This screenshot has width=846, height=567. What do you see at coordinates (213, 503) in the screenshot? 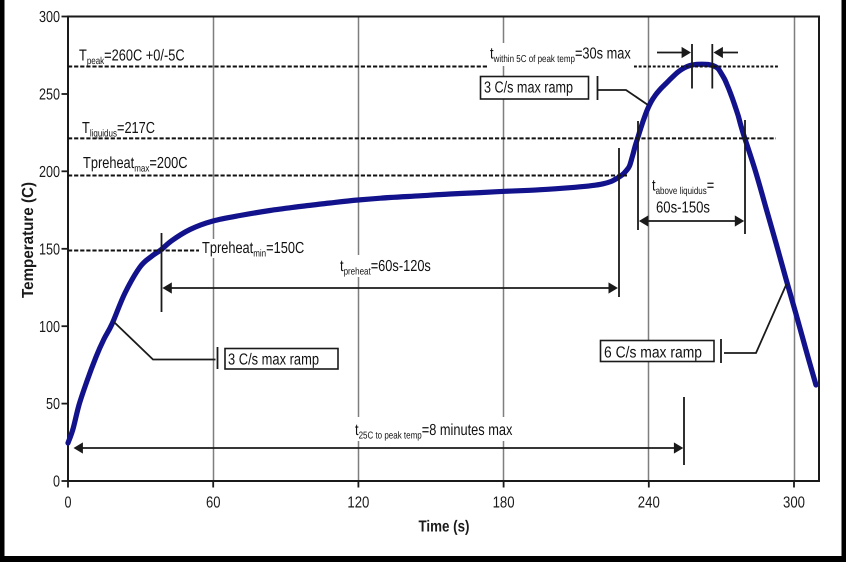
I see `svg-text: 60` at bounding box center [213, 503].